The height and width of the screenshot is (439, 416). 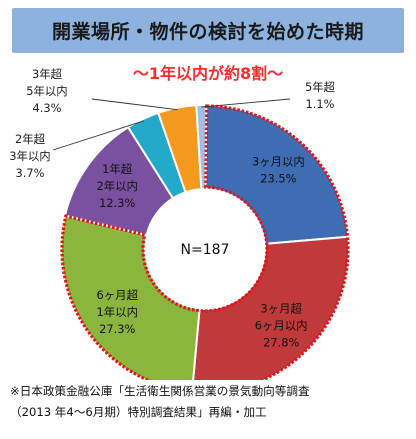 I want to click on slice-label-6: 3年超 5年以内 4.3%, so click(x=46, y=91).